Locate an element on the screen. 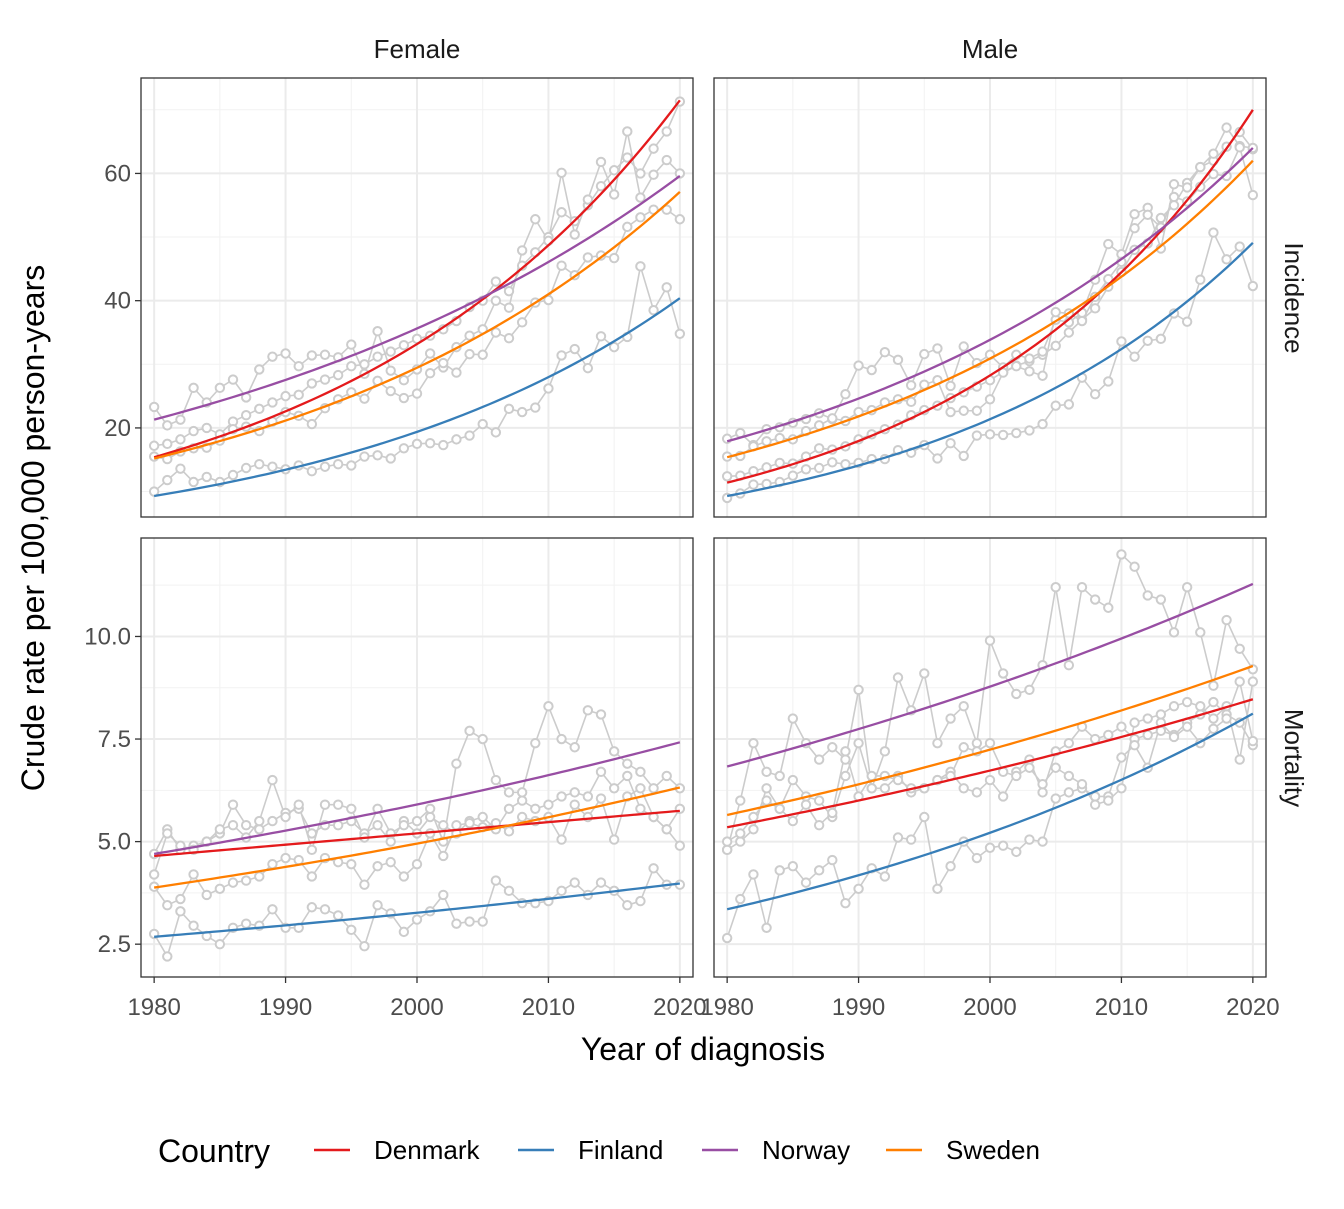 This screenshot has height=1209, width=1344. x-tick-label: 2020 is located at coordinates (679, 1007).